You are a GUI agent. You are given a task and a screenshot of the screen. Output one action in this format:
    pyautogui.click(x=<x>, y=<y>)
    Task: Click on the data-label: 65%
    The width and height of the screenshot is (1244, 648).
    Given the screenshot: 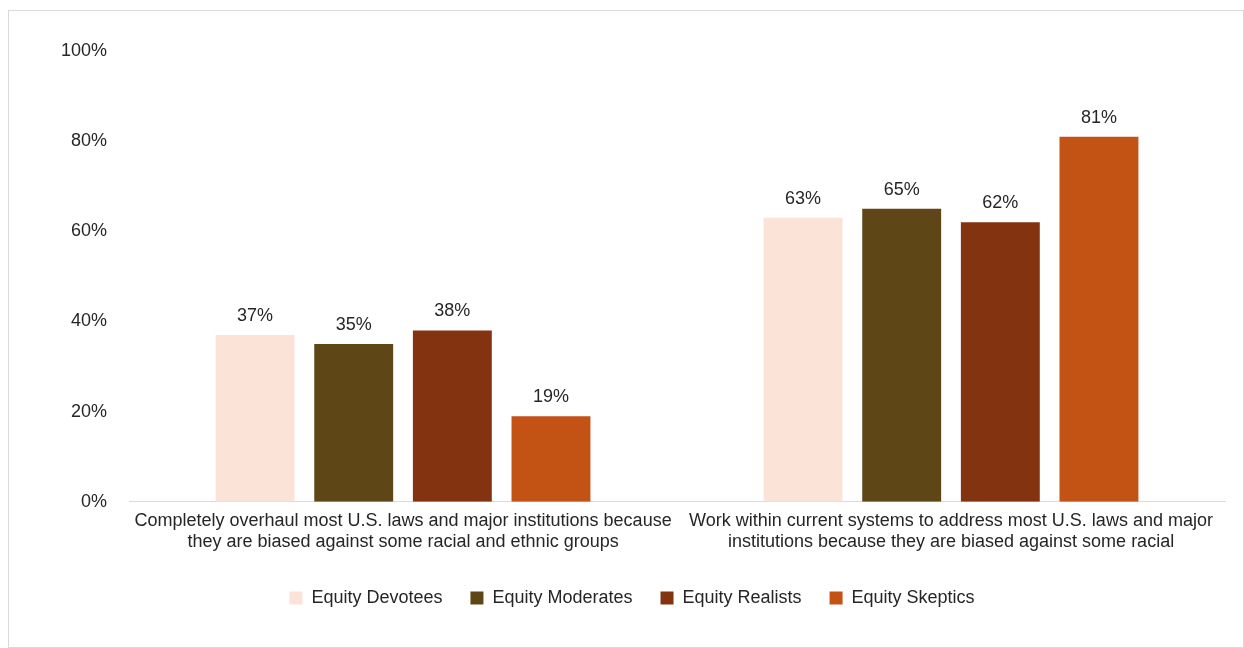 What is the action you would take?
    pyautogui.click(x=901, y=188)
    